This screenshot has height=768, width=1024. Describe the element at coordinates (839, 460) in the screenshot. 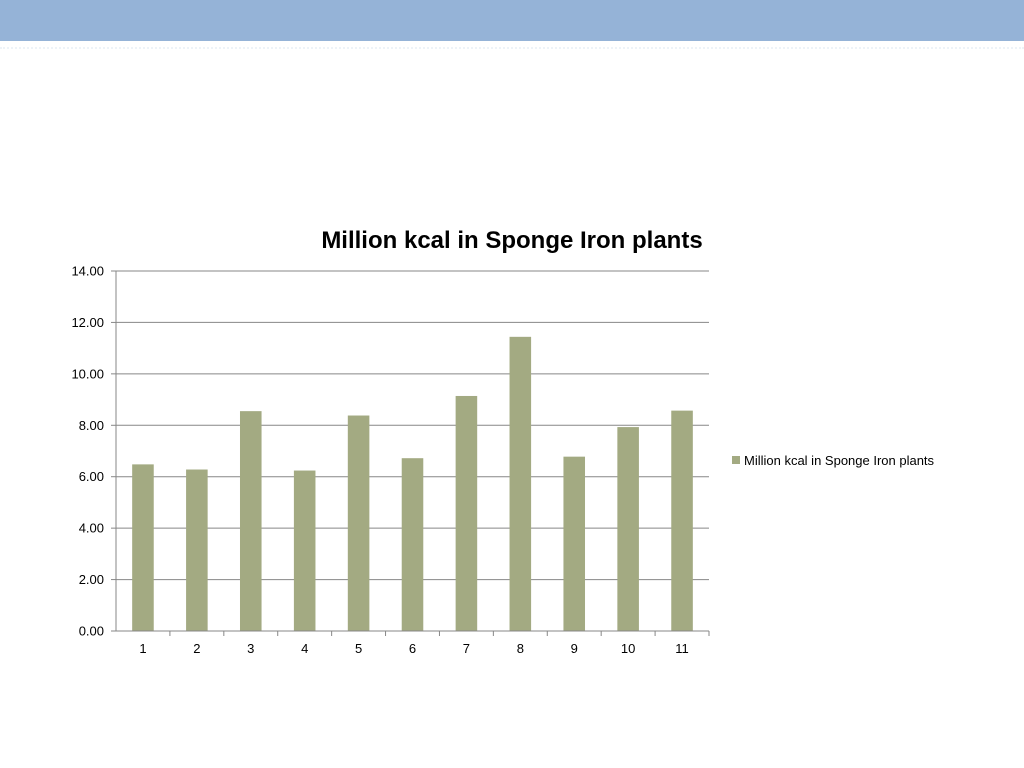

I see `legend-label: Million kcal in Sponge Iron plants` at that location.